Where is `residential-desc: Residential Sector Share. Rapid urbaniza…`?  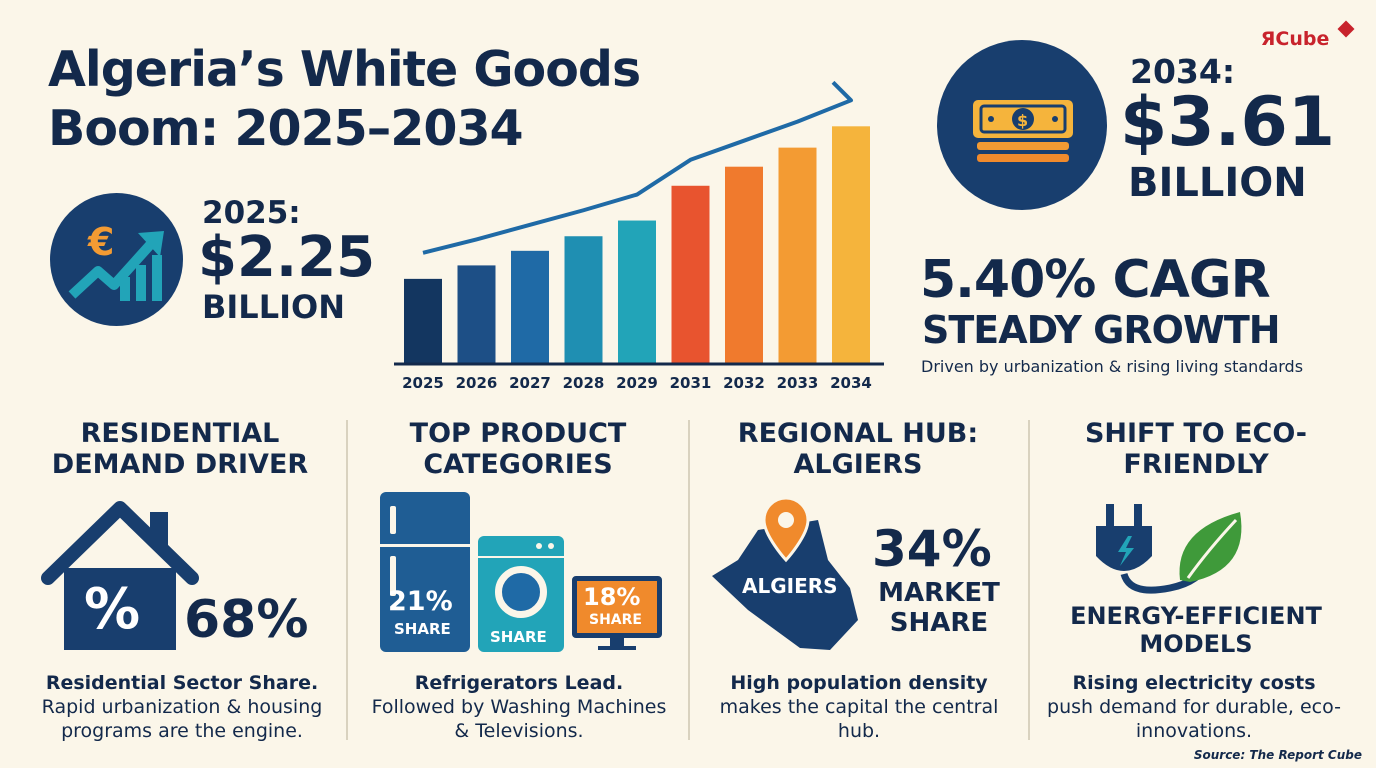 residential-desc: Residential Sector Share. Rapid urbaniza… is located at coordinates (182, 707).